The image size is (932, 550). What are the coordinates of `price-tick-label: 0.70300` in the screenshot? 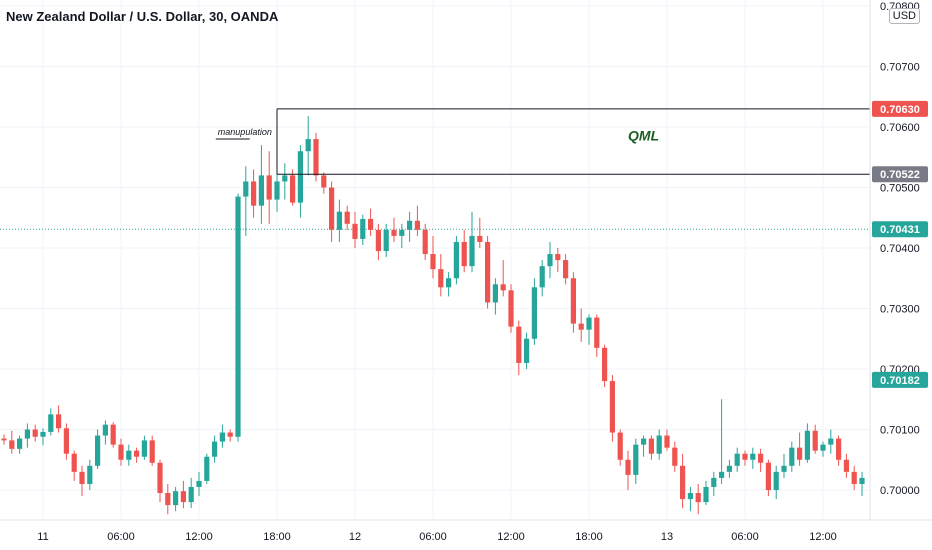 It's located at (900, 310).